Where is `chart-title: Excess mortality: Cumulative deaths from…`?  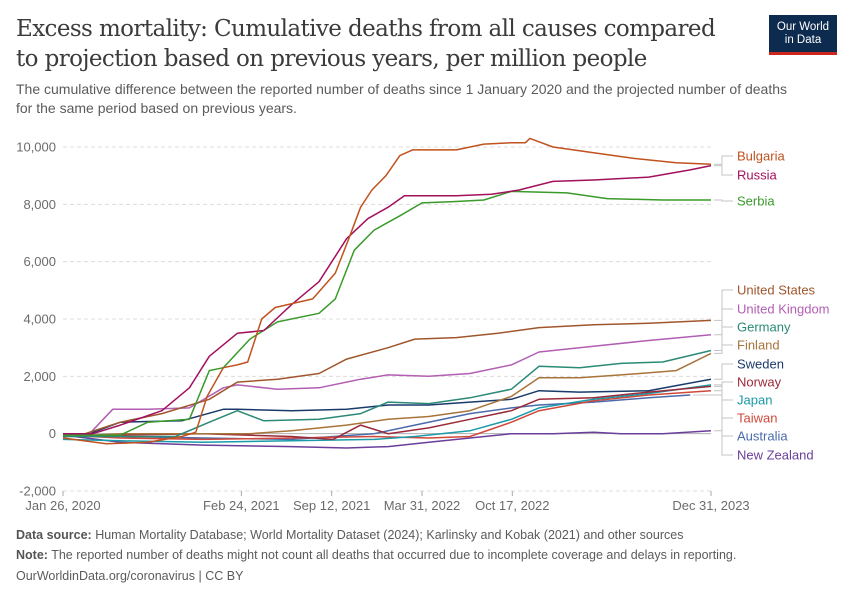
chart-title: Excess mortality: Cumulative deaths from… is located at coordinates (366, 44).